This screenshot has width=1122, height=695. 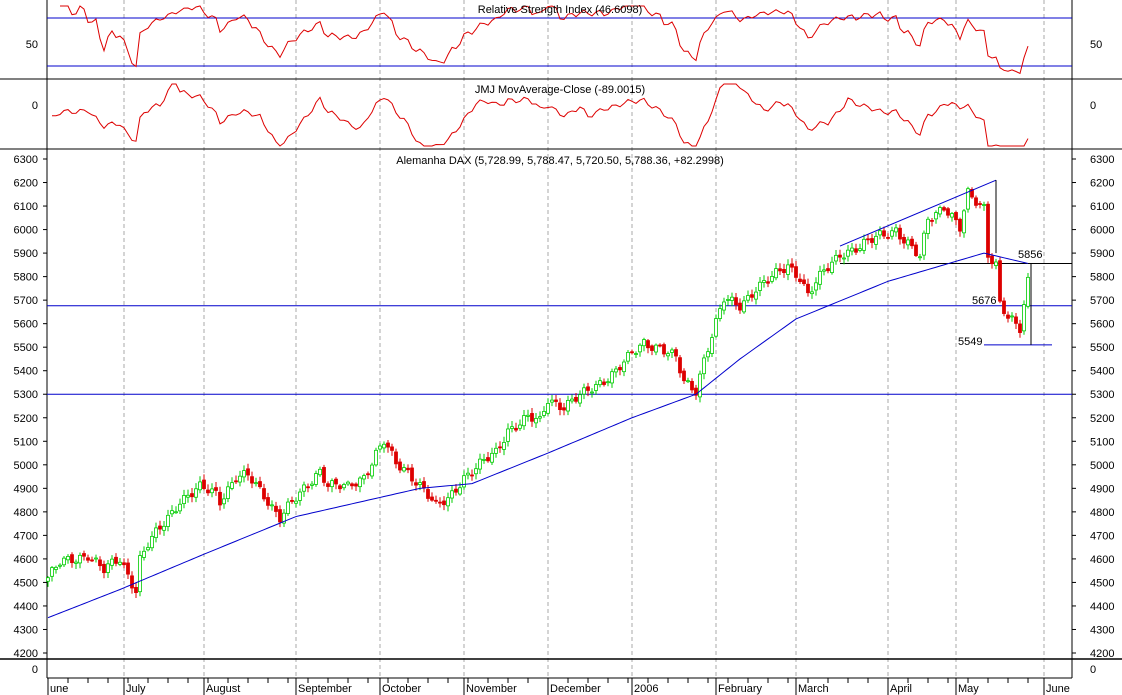 I want to click on y-tick-label-right: 4600, so click(x=1102, y=560).